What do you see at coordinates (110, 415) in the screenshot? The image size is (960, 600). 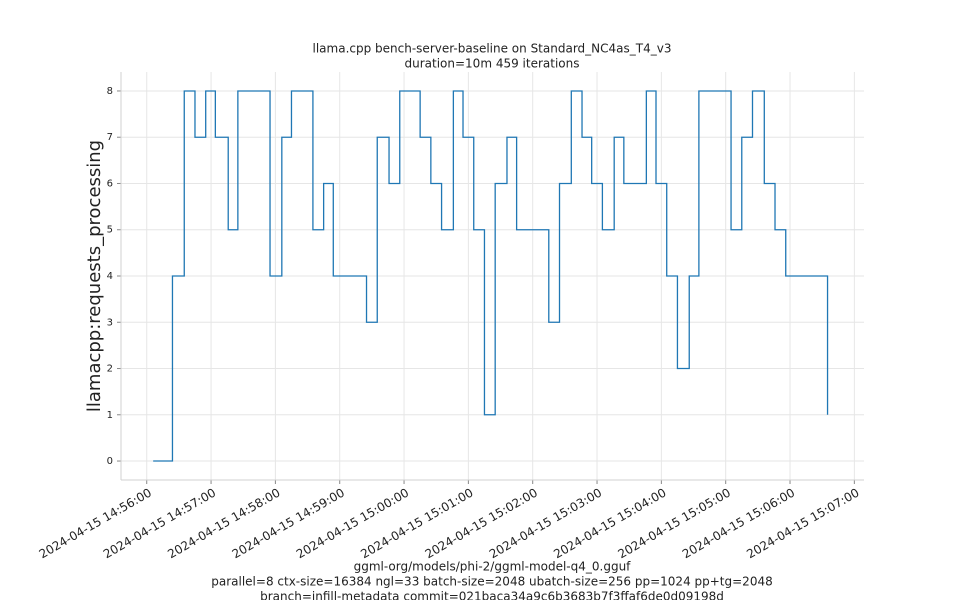 I see `y-tick-label: 1` at bounding box center [110, 415].